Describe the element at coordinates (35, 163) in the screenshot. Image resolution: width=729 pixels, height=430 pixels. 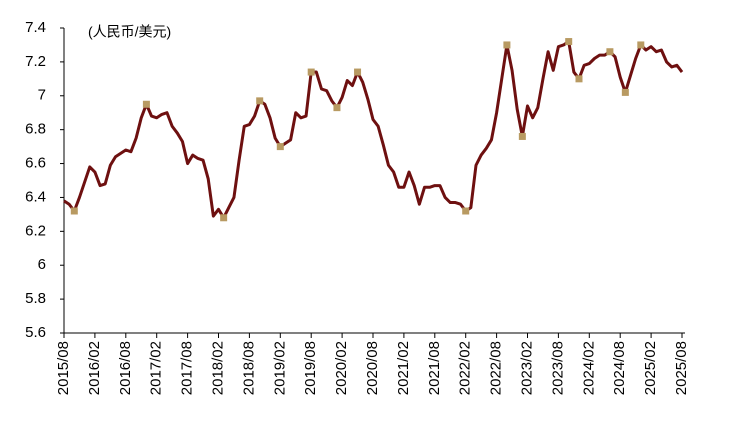
I see `y-tick-label: 6.6` at that location.